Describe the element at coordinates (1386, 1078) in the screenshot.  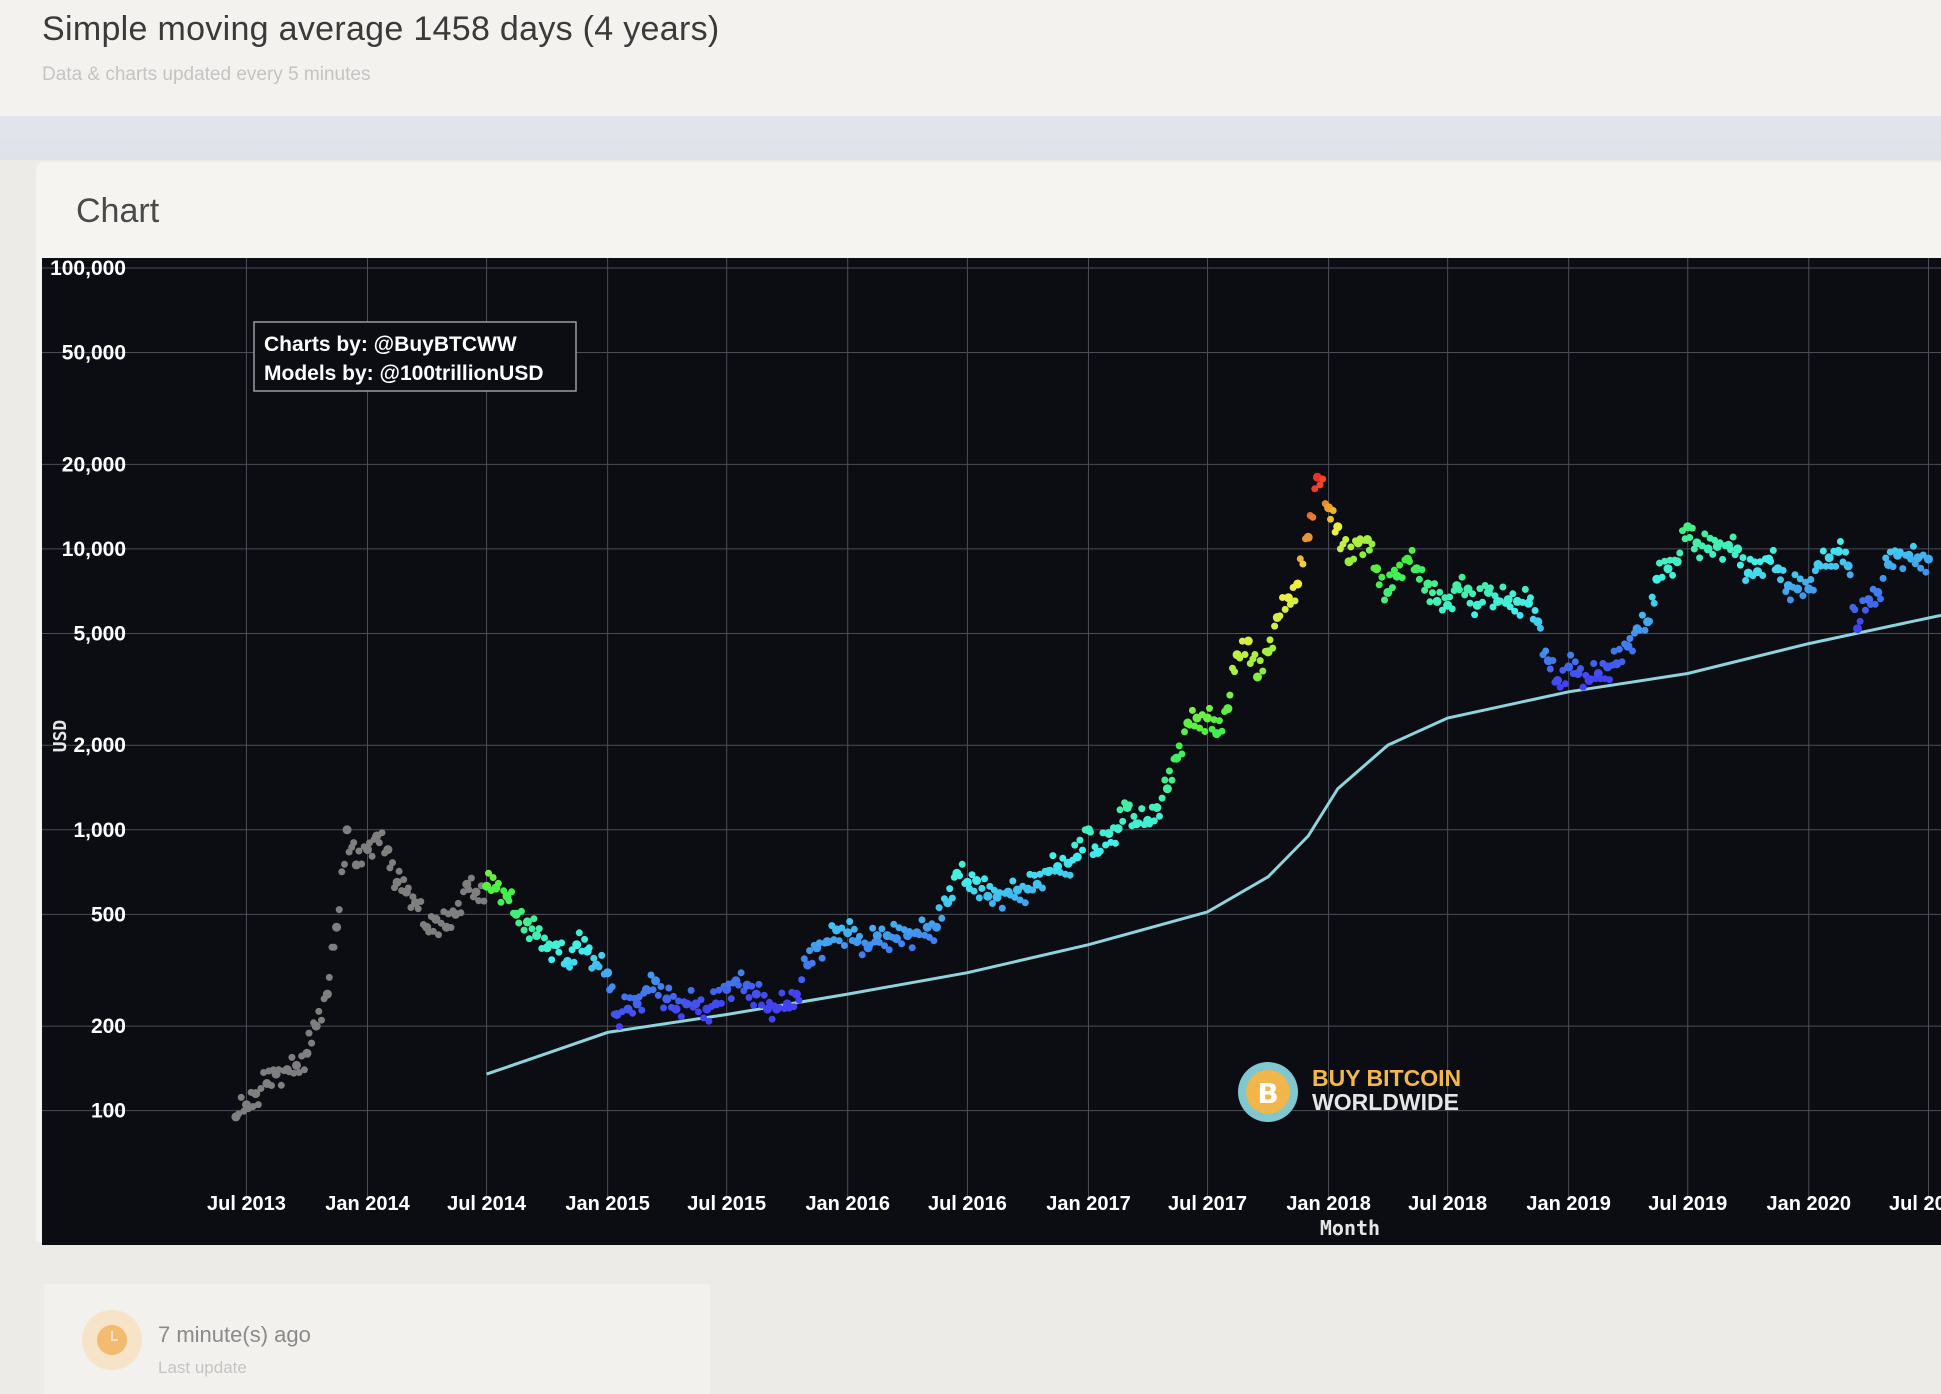
I see `watermark-line1: BUY BITCOIN` at that location.